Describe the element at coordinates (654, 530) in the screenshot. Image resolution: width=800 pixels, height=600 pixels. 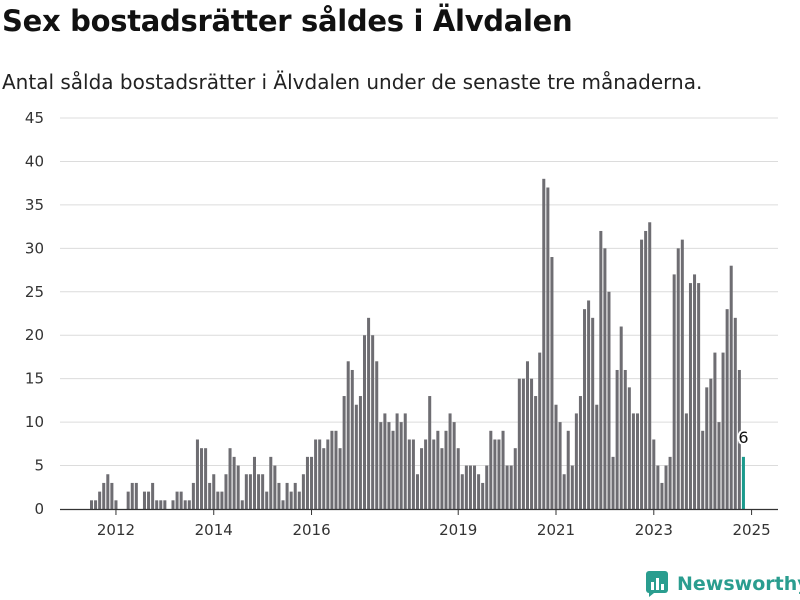
I see `x-tick-label: 2023` at that location.